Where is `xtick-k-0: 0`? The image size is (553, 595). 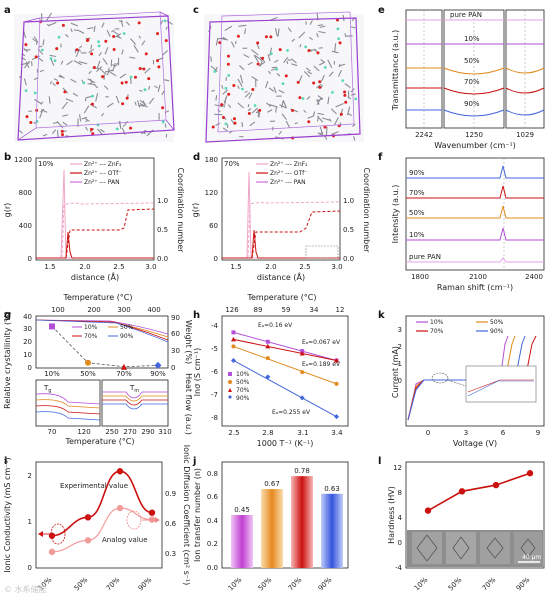 xtick-k-0: 0 is located at coordinates (428, 433).